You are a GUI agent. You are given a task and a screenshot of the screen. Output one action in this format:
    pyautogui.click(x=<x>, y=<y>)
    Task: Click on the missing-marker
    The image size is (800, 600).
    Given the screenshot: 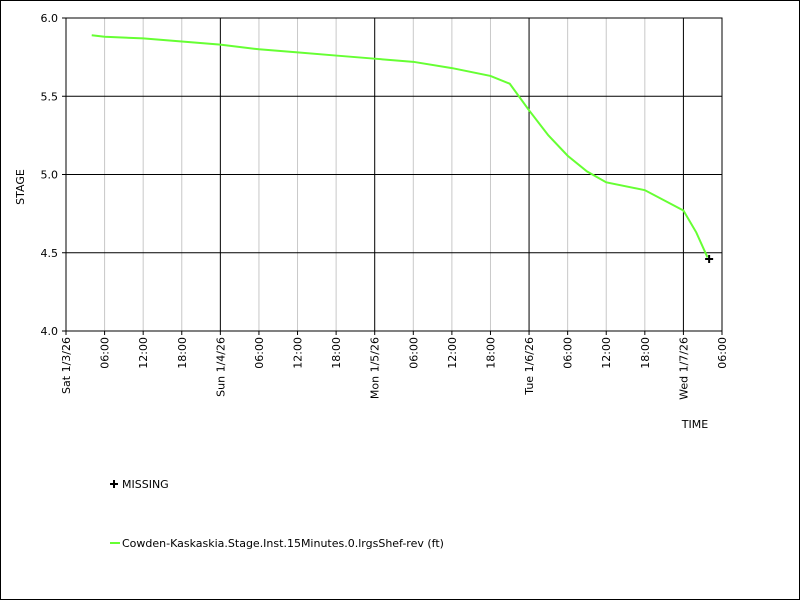 What is the action you would take?
    pyautogui.click(x=709, y=259)
    